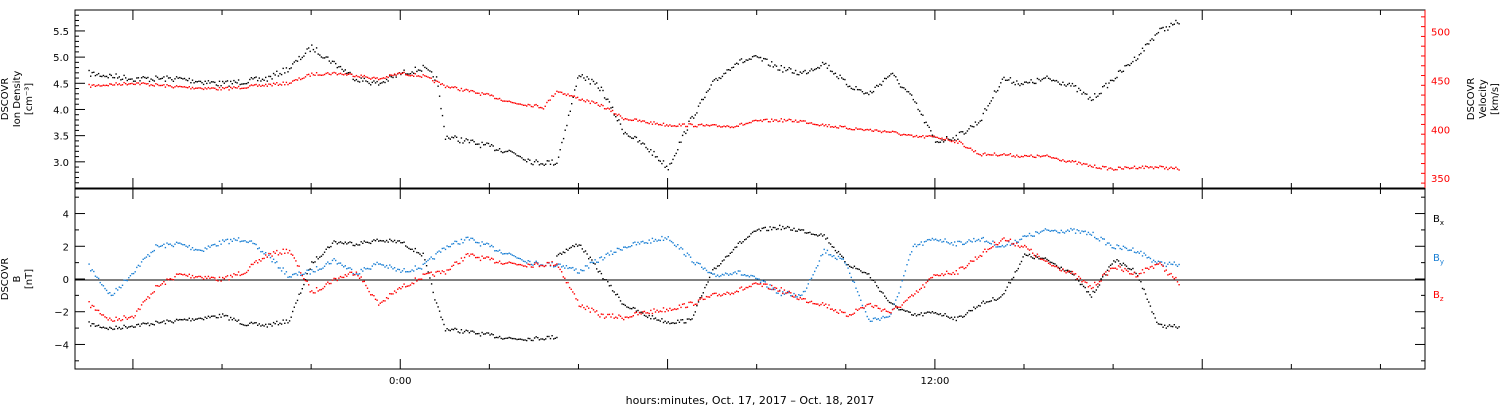  What do you see at coordinates (66, 215) in the screenshot?
I see `b-tick-label: 4` at bounding box center [66, 215].